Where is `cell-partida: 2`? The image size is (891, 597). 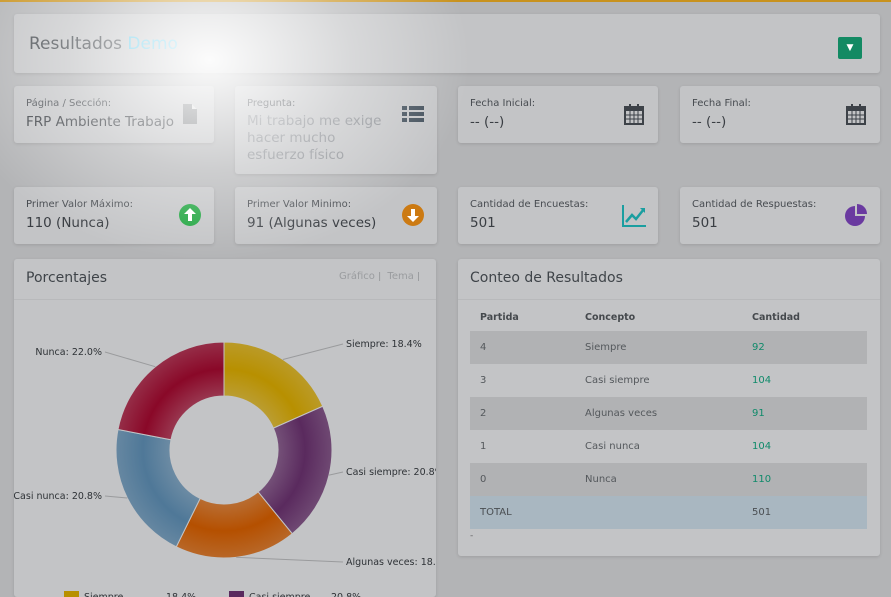 cell-partida: 2 is located at coordinates (522, 413).